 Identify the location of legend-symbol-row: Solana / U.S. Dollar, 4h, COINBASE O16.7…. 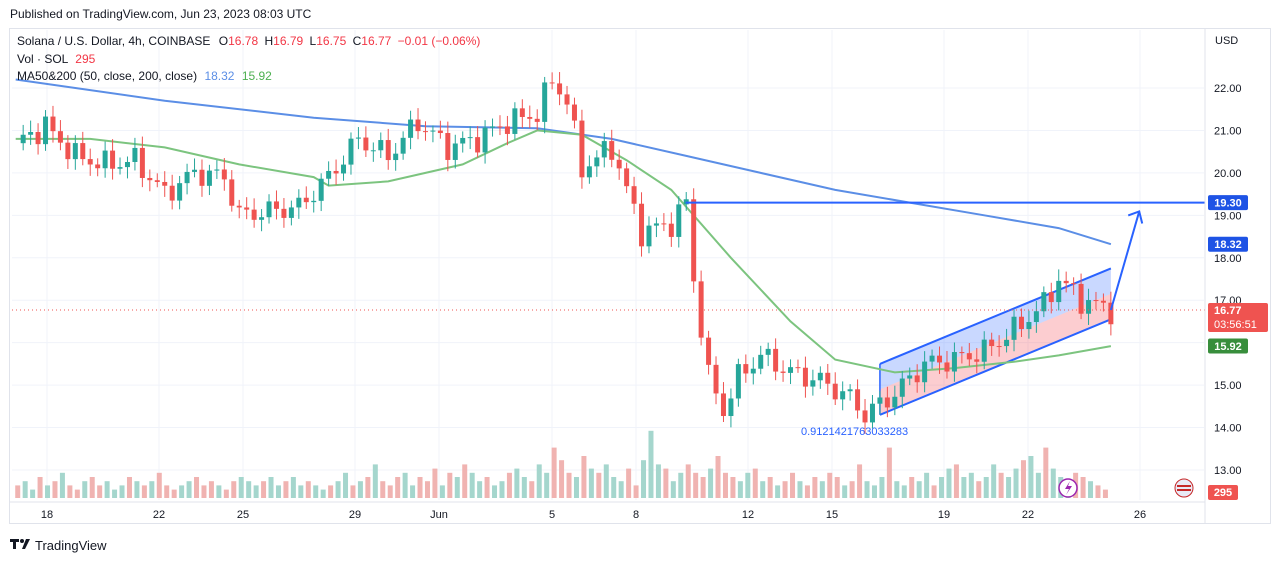
(248, 41).